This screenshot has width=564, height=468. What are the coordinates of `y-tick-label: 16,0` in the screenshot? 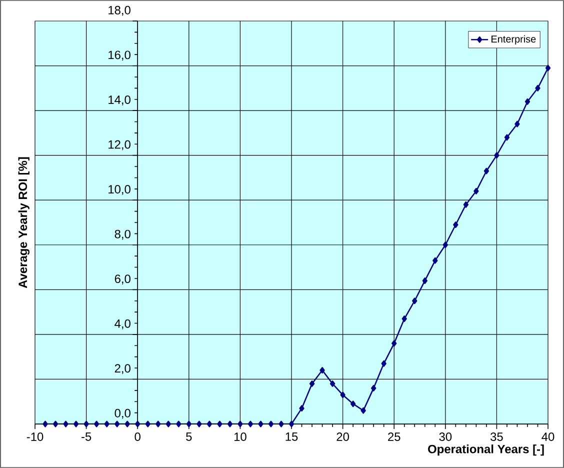 It's located at (119, 55).